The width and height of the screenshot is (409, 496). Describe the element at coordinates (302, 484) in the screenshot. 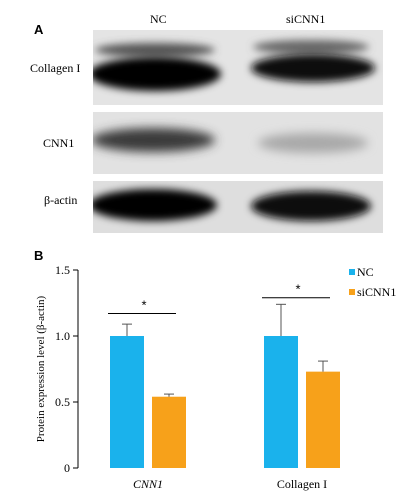

I see `x-category-label: Collagen I` at that location.